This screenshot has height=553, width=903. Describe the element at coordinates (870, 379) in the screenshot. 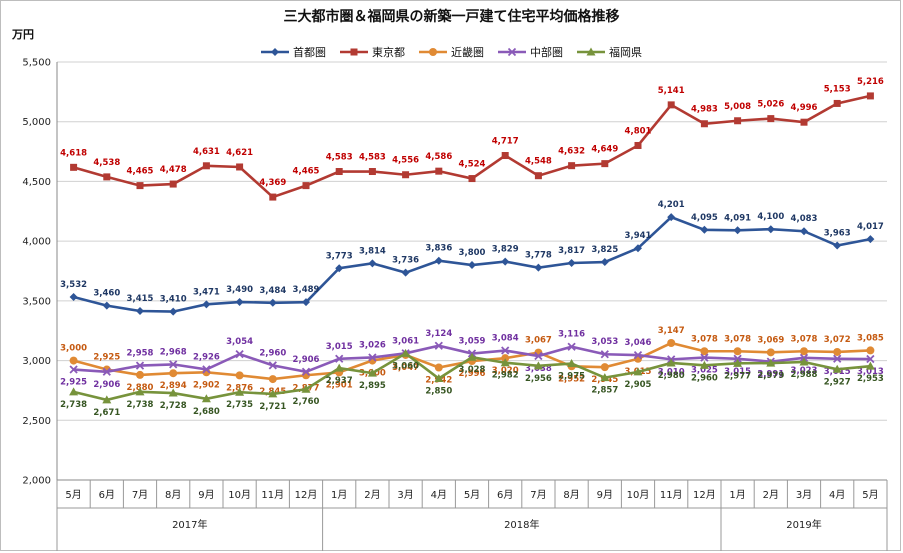

I see `data-label-fukuoka: 2,953` at that location.